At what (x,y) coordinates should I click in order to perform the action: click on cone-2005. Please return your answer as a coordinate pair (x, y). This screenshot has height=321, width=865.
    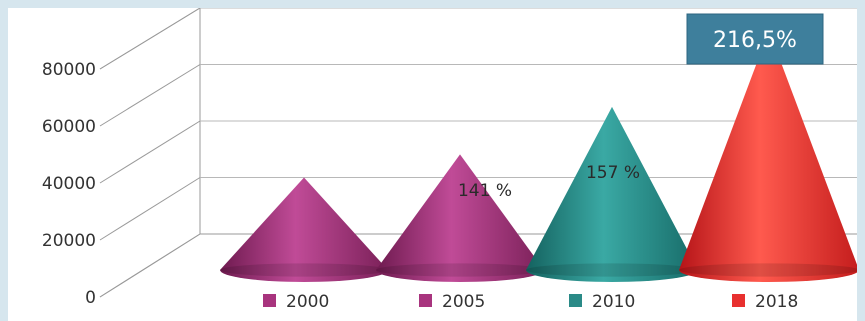
    Looking at the image, I should click on (460, 218).